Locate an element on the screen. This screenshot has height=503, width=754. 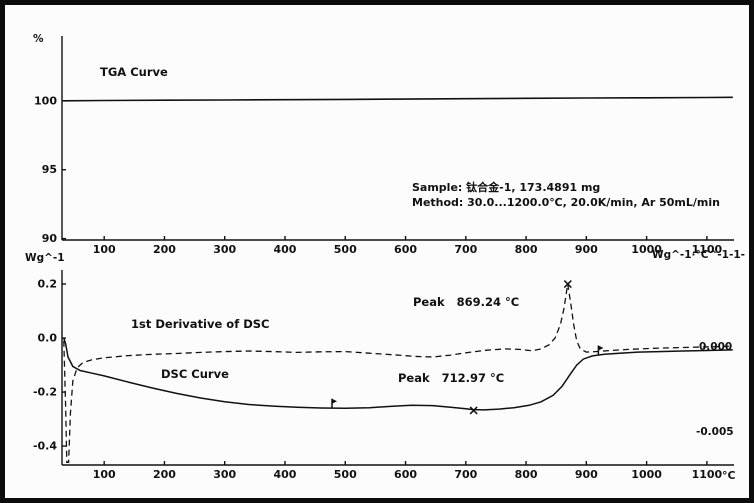
peak-dsc-annotation: Peak 712.97 °C is located at coordinates (451, 378).